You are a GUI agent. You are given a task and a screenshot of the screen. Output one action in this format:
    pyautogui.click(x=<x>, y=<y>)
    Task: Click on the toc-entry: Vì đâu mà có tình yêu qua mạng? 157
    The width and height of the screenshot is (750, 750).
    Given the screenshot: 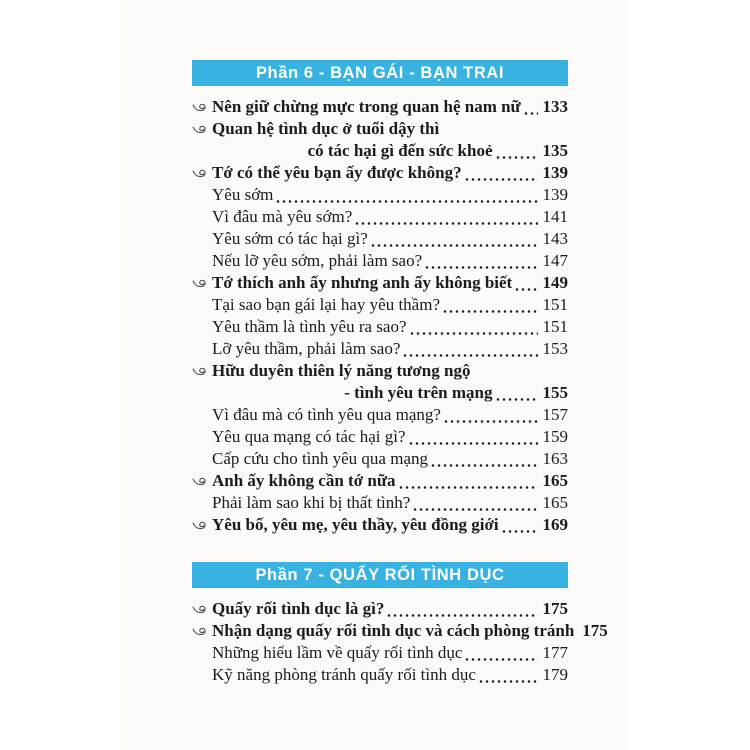 What is the action you would take?
    pyautogui.click(x=380, y=415)
    